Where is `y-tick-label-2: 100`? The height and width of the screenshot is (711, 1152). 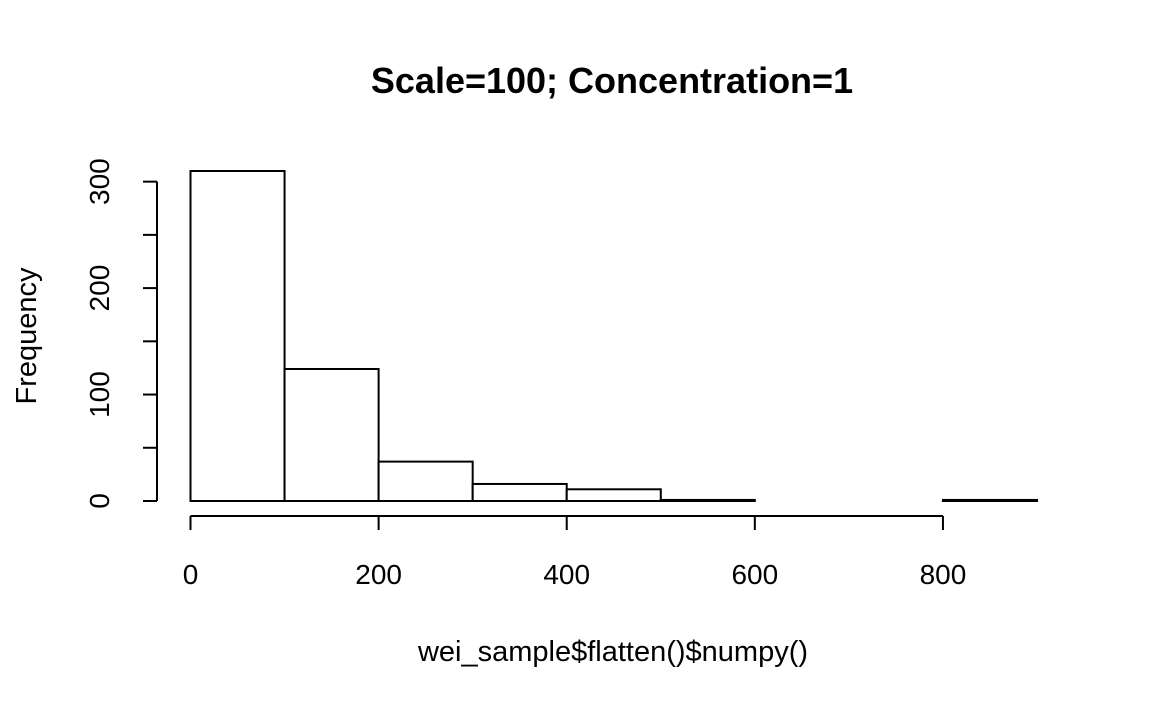
y-tick-label-2: 100 is located at coordinates (99, 394).